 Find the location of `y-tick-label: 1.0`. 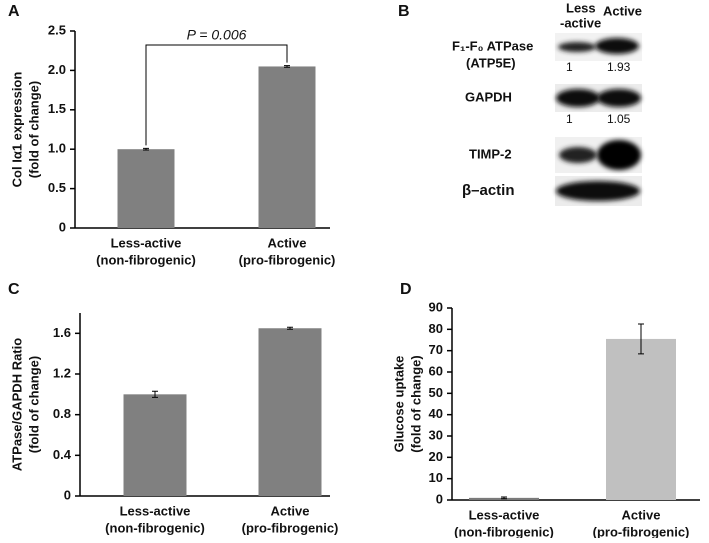

y-tick-label: 1.0 is located at coordinates (57, 148).